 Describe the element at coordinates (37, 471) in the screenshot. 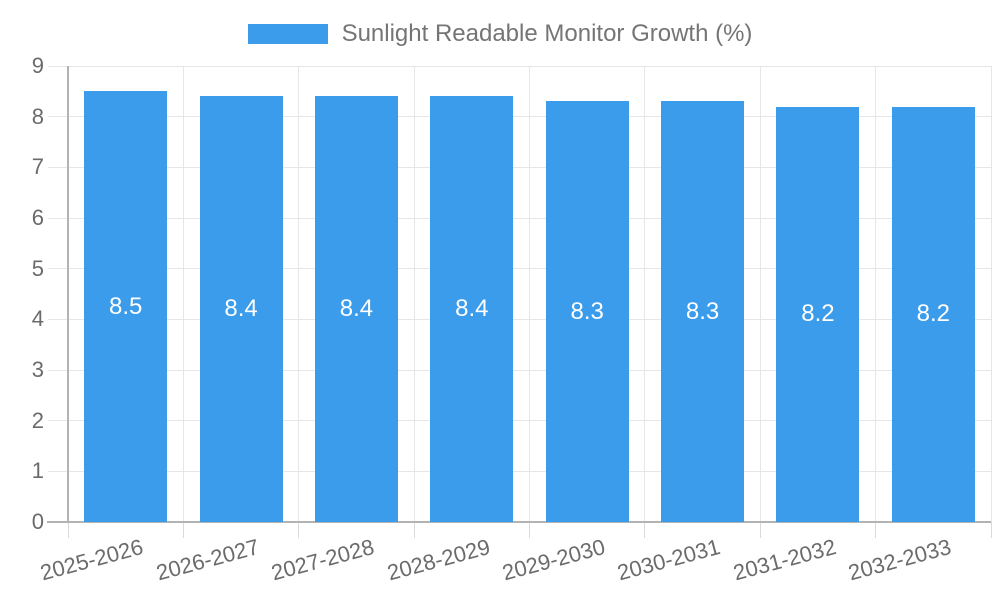

I see `y-axis-tick-label: 1` at that location.